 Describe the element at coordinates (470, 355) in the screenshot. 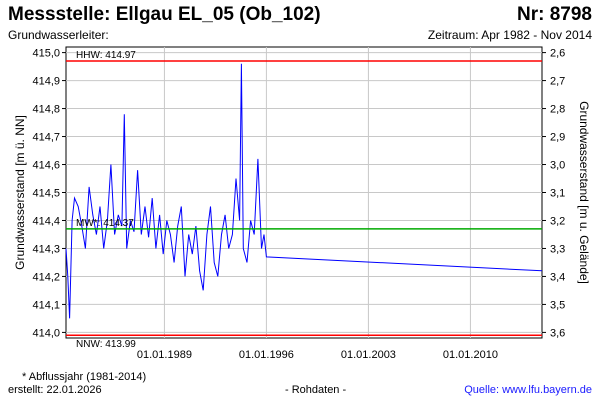

I see `x-tick-label: 01.01.2010` at that location.